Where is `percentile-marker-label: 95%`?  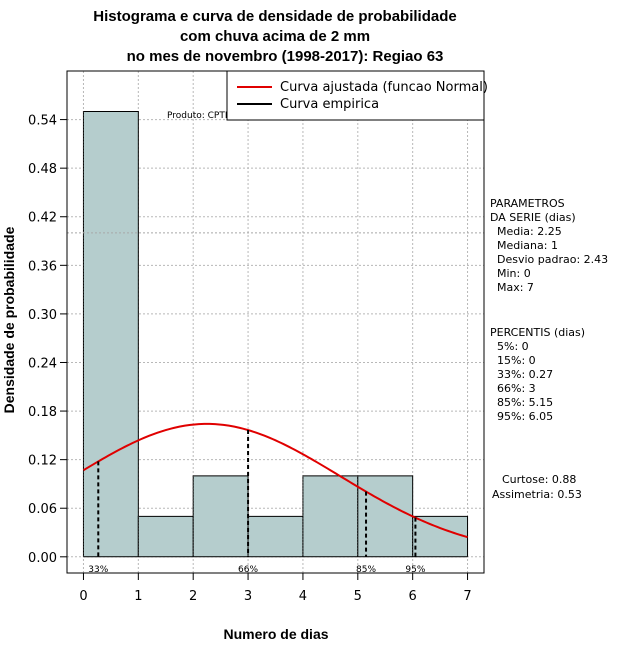
percentile-marker-label: 95% is located at coordinates (415, 570).